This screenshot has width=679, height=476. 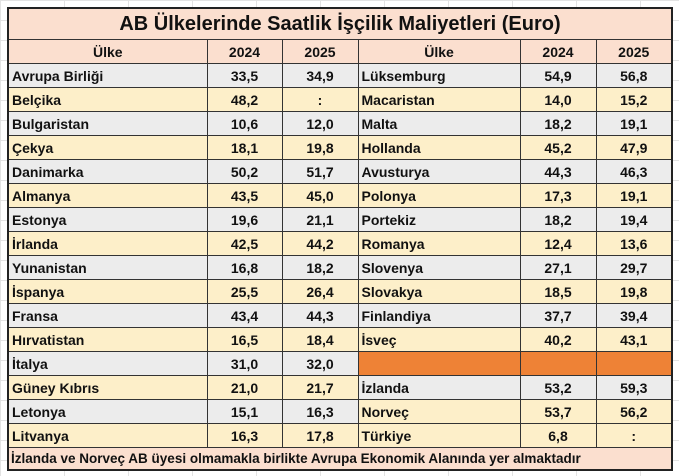 I want to click on right-value-2025: :, so click(x=634, y=435).